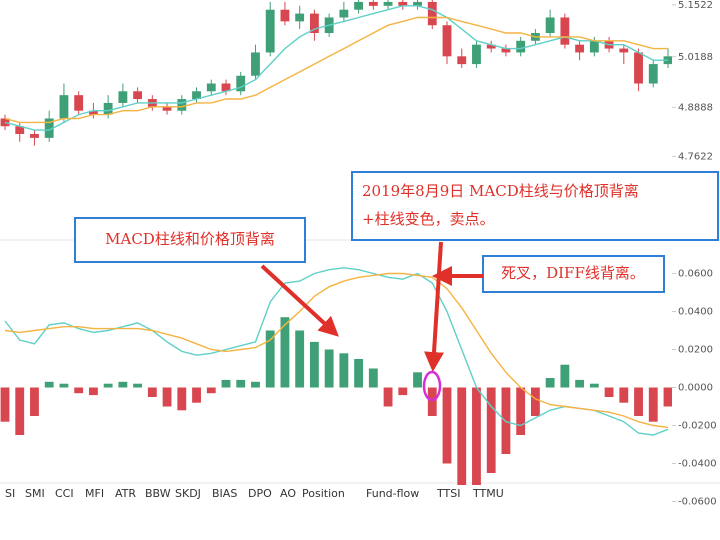 The height and width of the screenshot is (540, 720). Describe the element at coordinates (94, 493) in the screenshot. I see `indicator-tab: MFI` at that location.